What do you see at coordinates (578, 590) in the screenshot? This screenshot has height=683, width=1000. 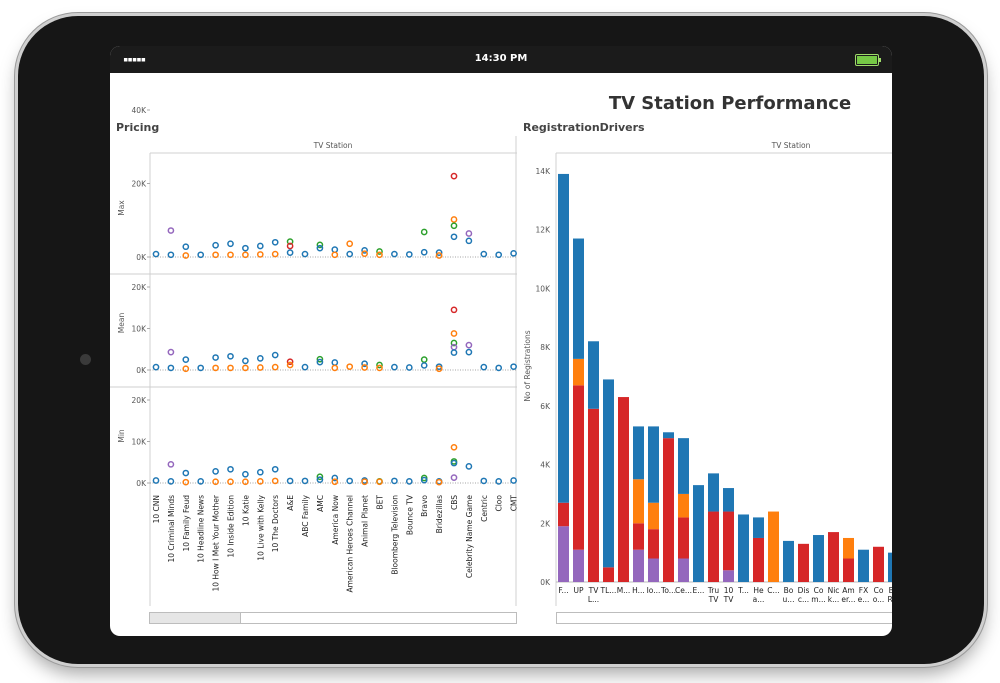 I see `bar-label: UP` at bounding box center [578, 590].